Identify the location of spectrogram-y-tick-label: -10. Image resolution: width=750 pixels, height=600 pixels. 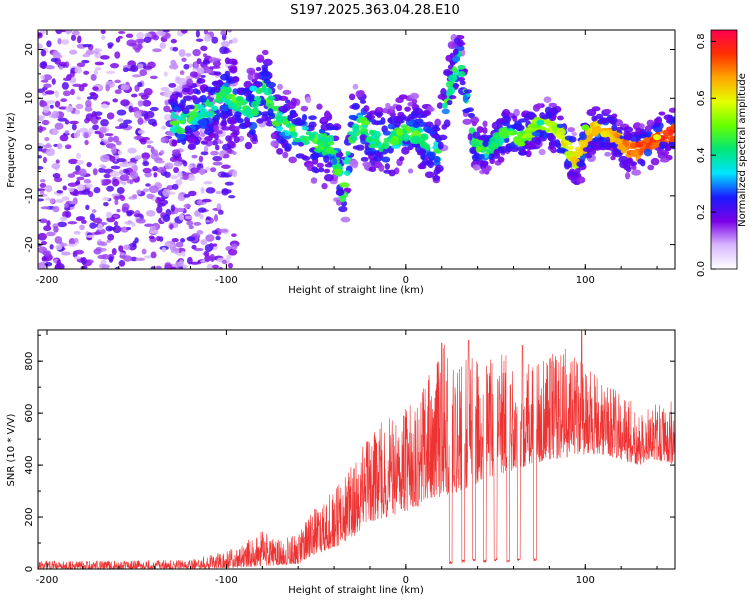
(29, 196).